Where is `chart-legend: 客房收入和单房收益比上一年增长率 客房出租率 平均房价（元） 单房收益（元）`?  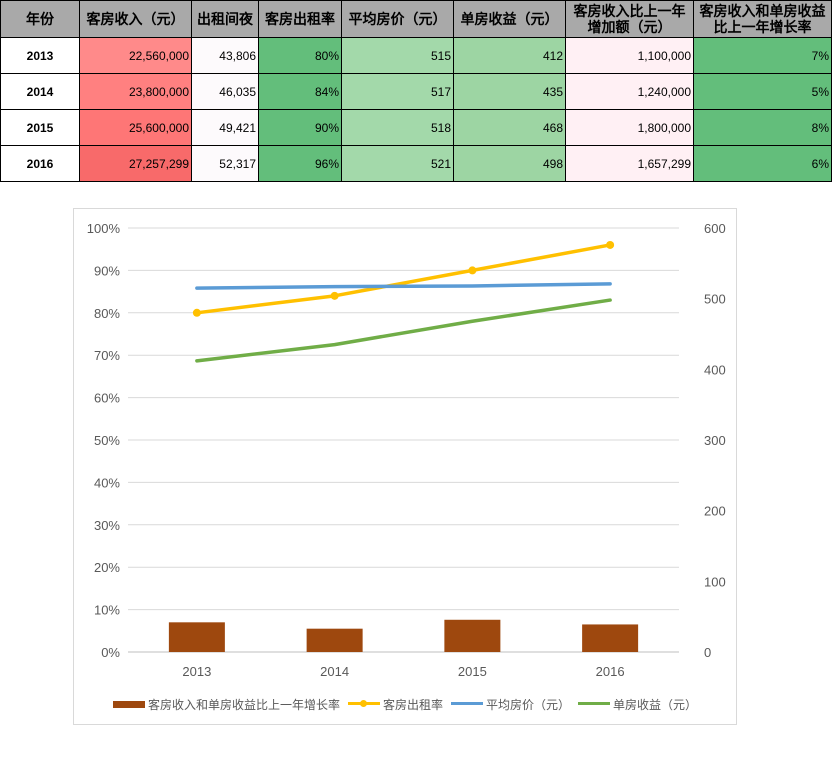
chart-legend: 客房收入和单房收益比上一年增长率 客房出租率 平均房价（元） 单房收益（元） is located at coordinates (405, 704).